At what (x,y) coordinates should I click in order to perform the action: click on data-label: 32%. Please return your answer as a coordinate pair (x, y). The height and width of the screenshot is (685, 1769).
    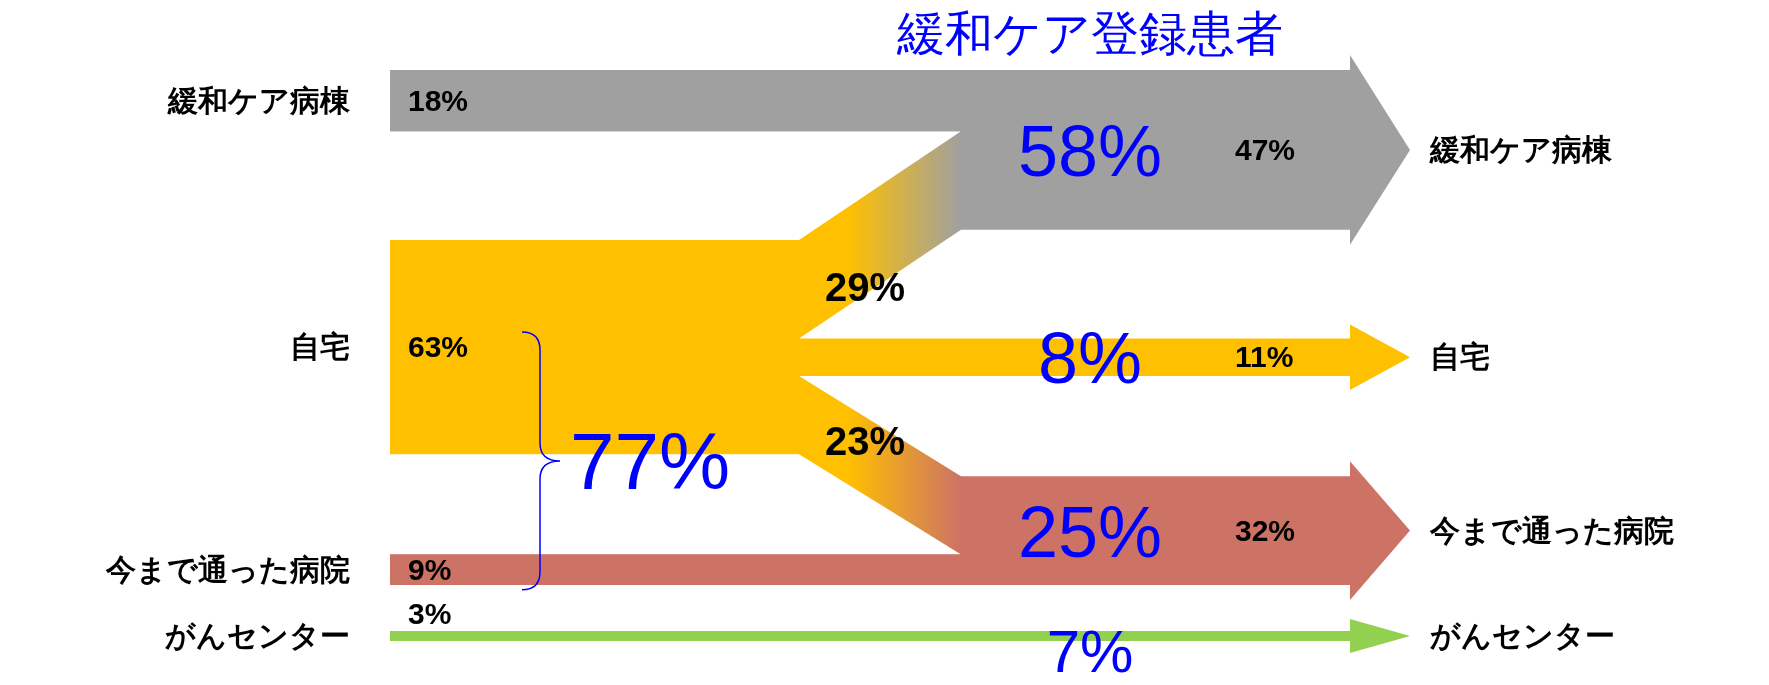
    Looking at the image, I should click on (1265, 530).